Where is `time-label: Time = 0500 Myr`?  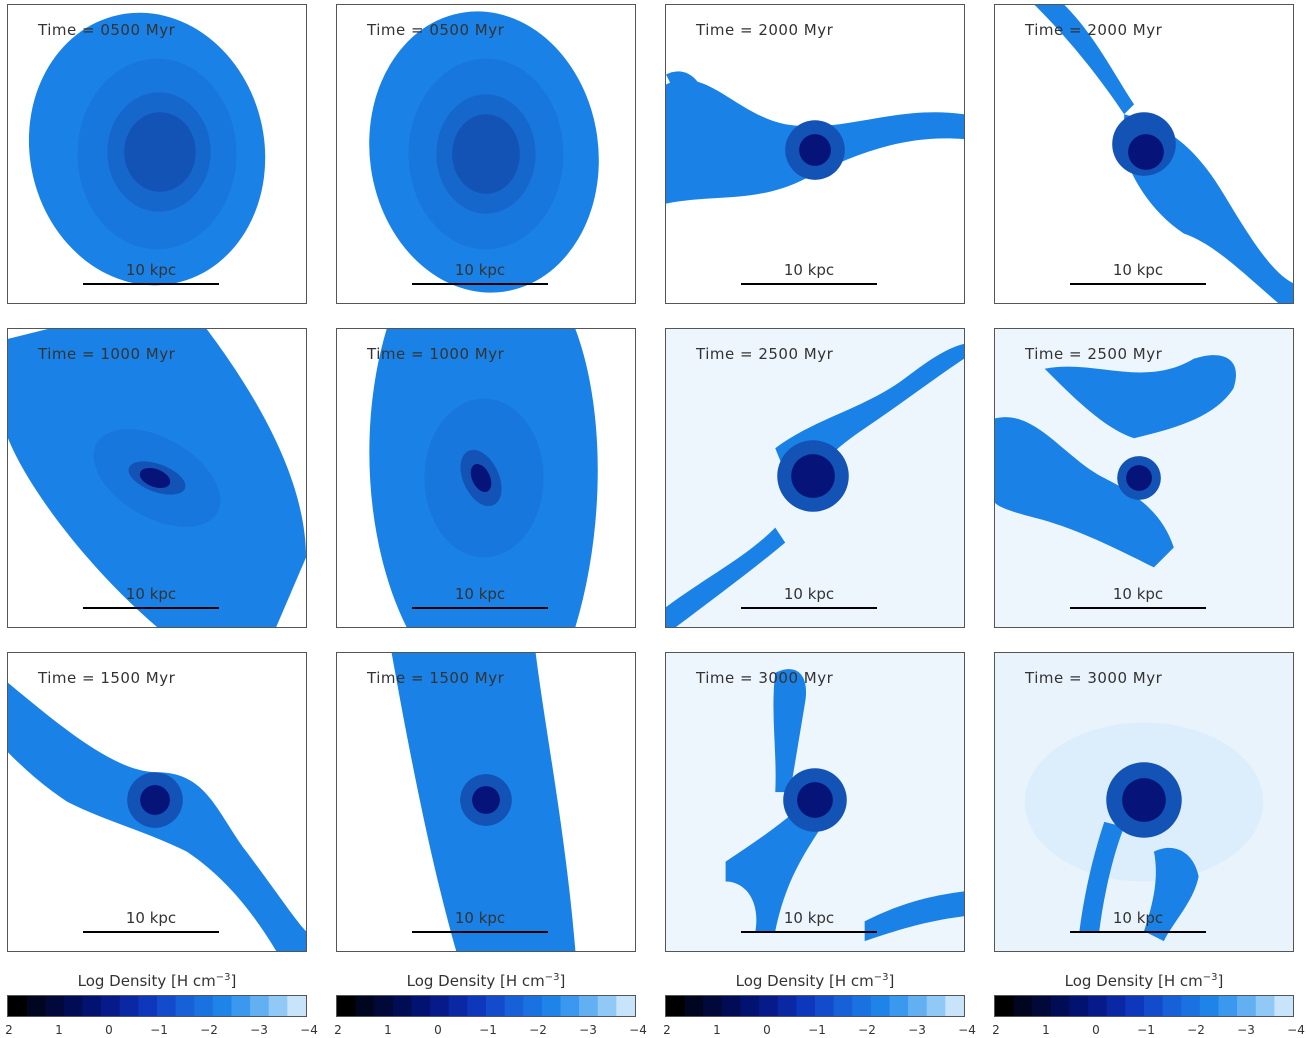 time-label: Time = 0500 Myr is located at coordinates (107, 30).